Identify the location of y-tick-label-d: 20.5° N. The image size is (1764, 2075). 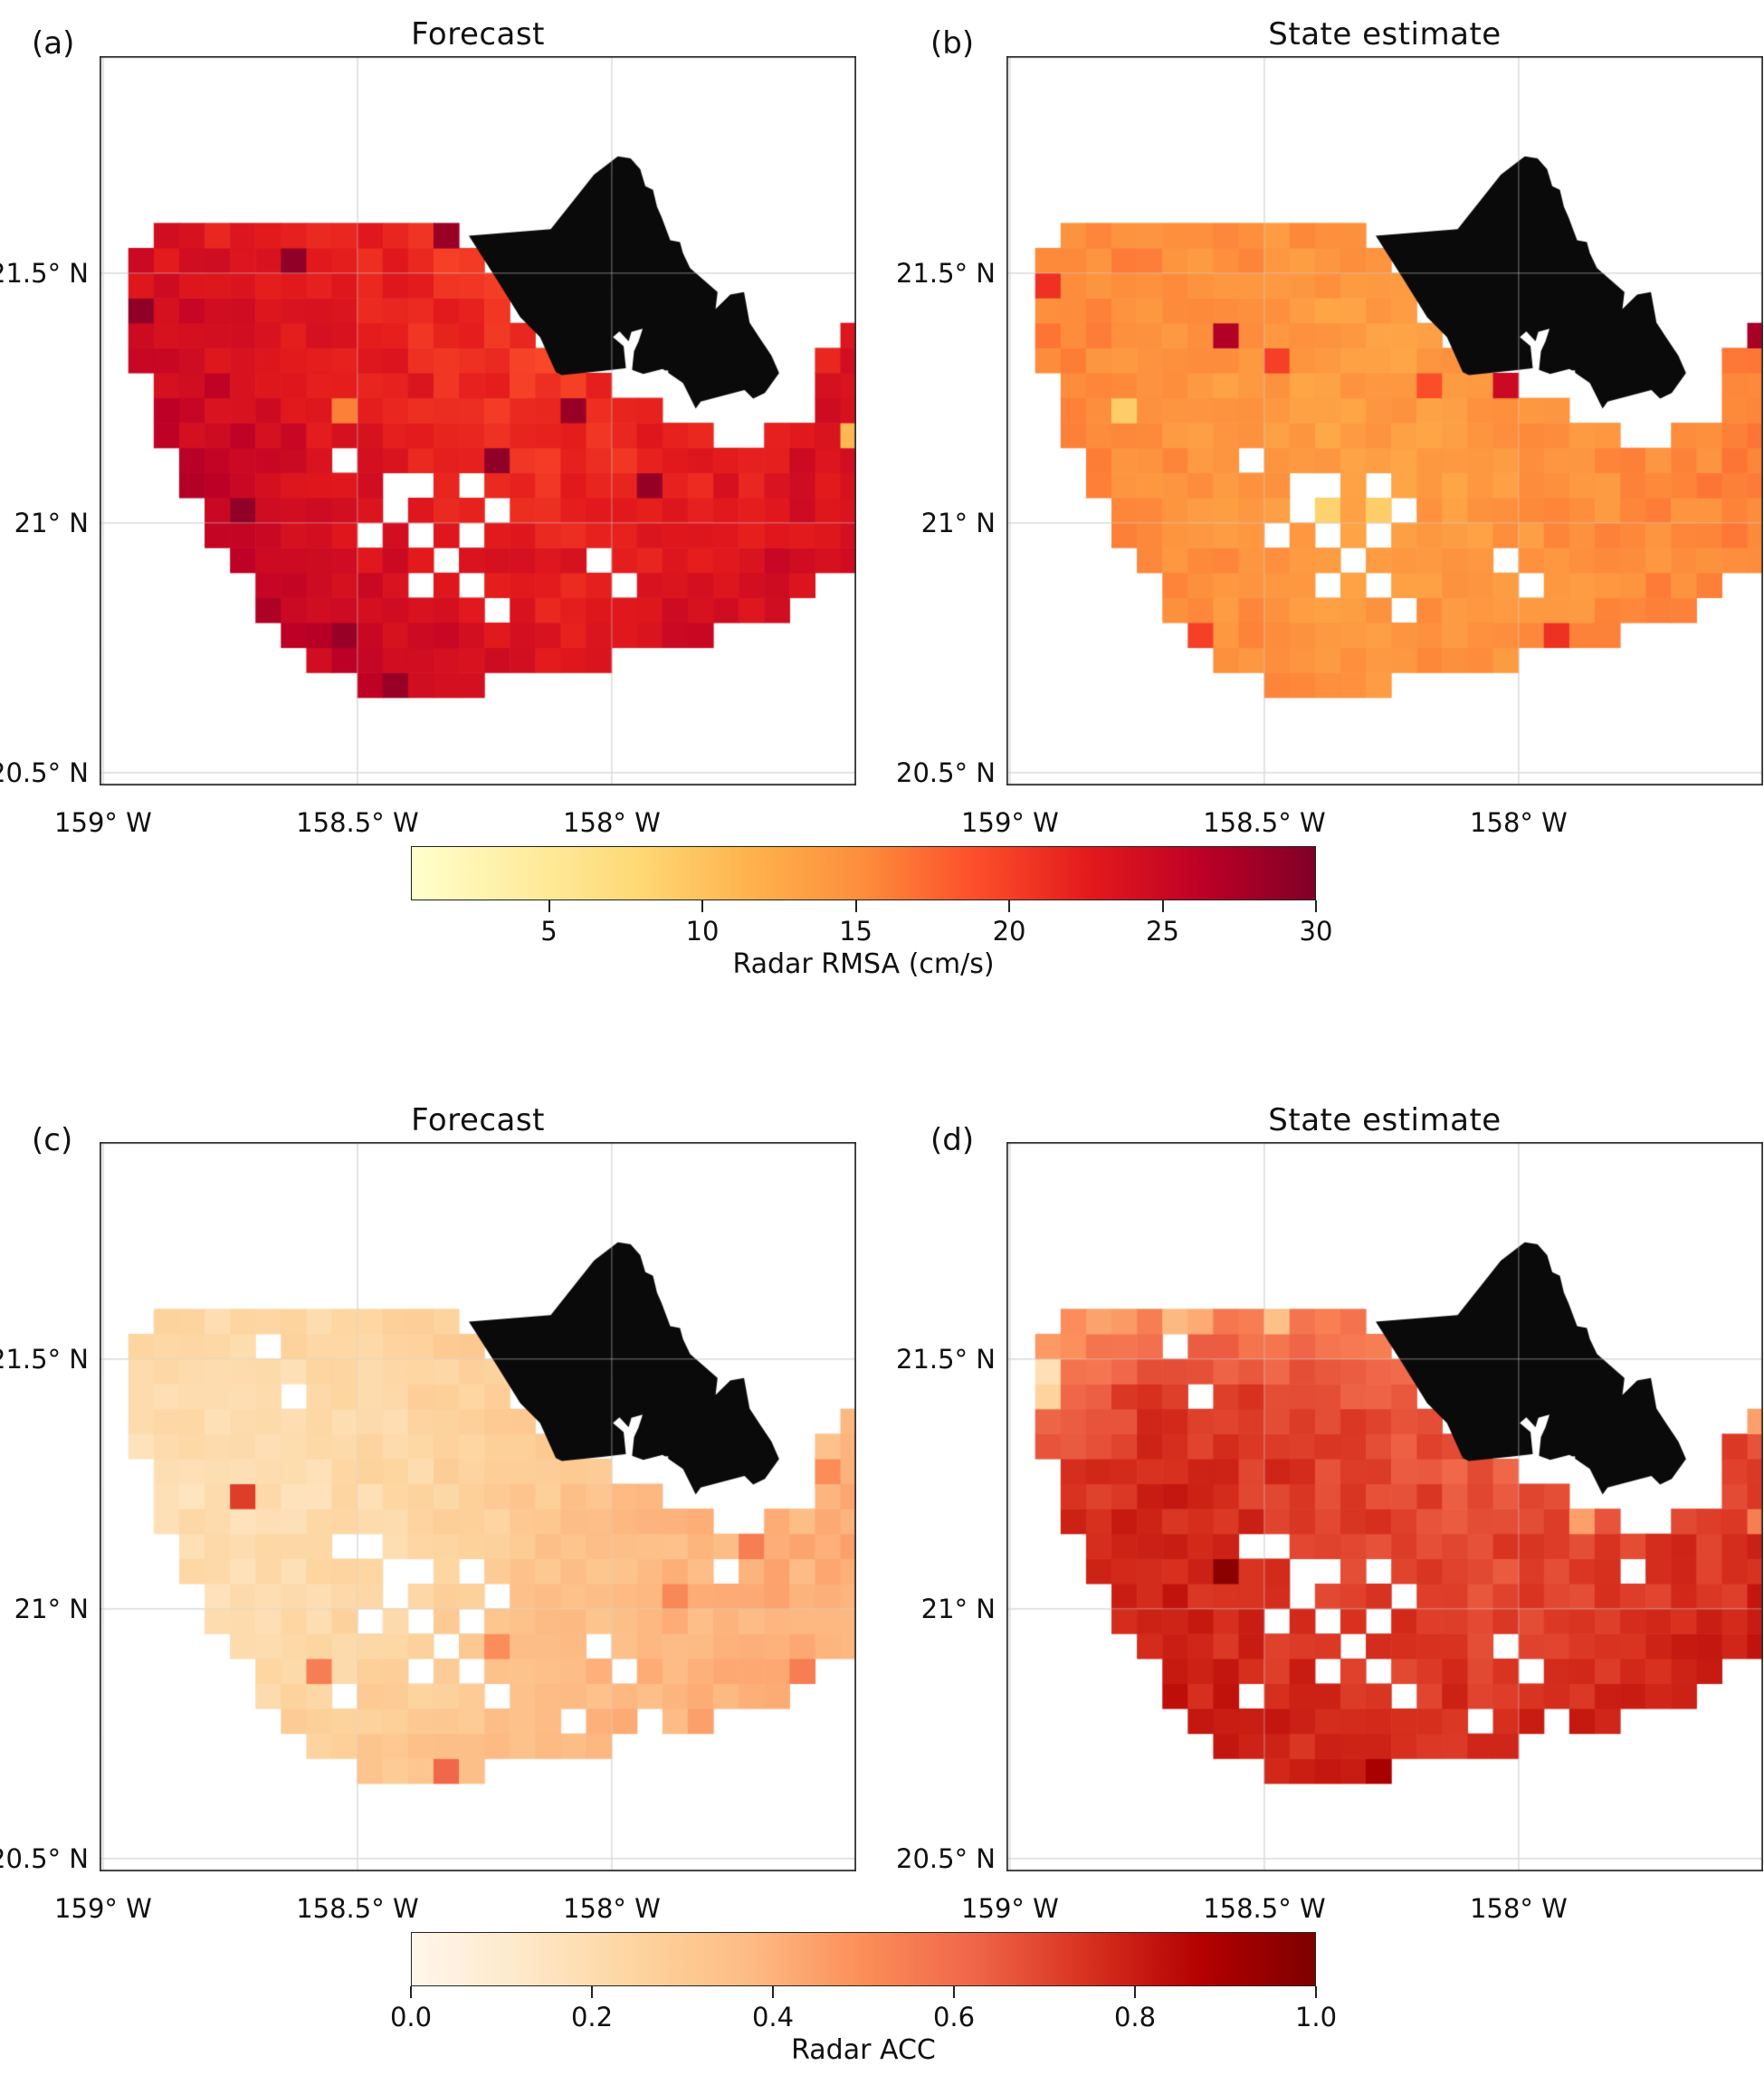
(946, 1858).